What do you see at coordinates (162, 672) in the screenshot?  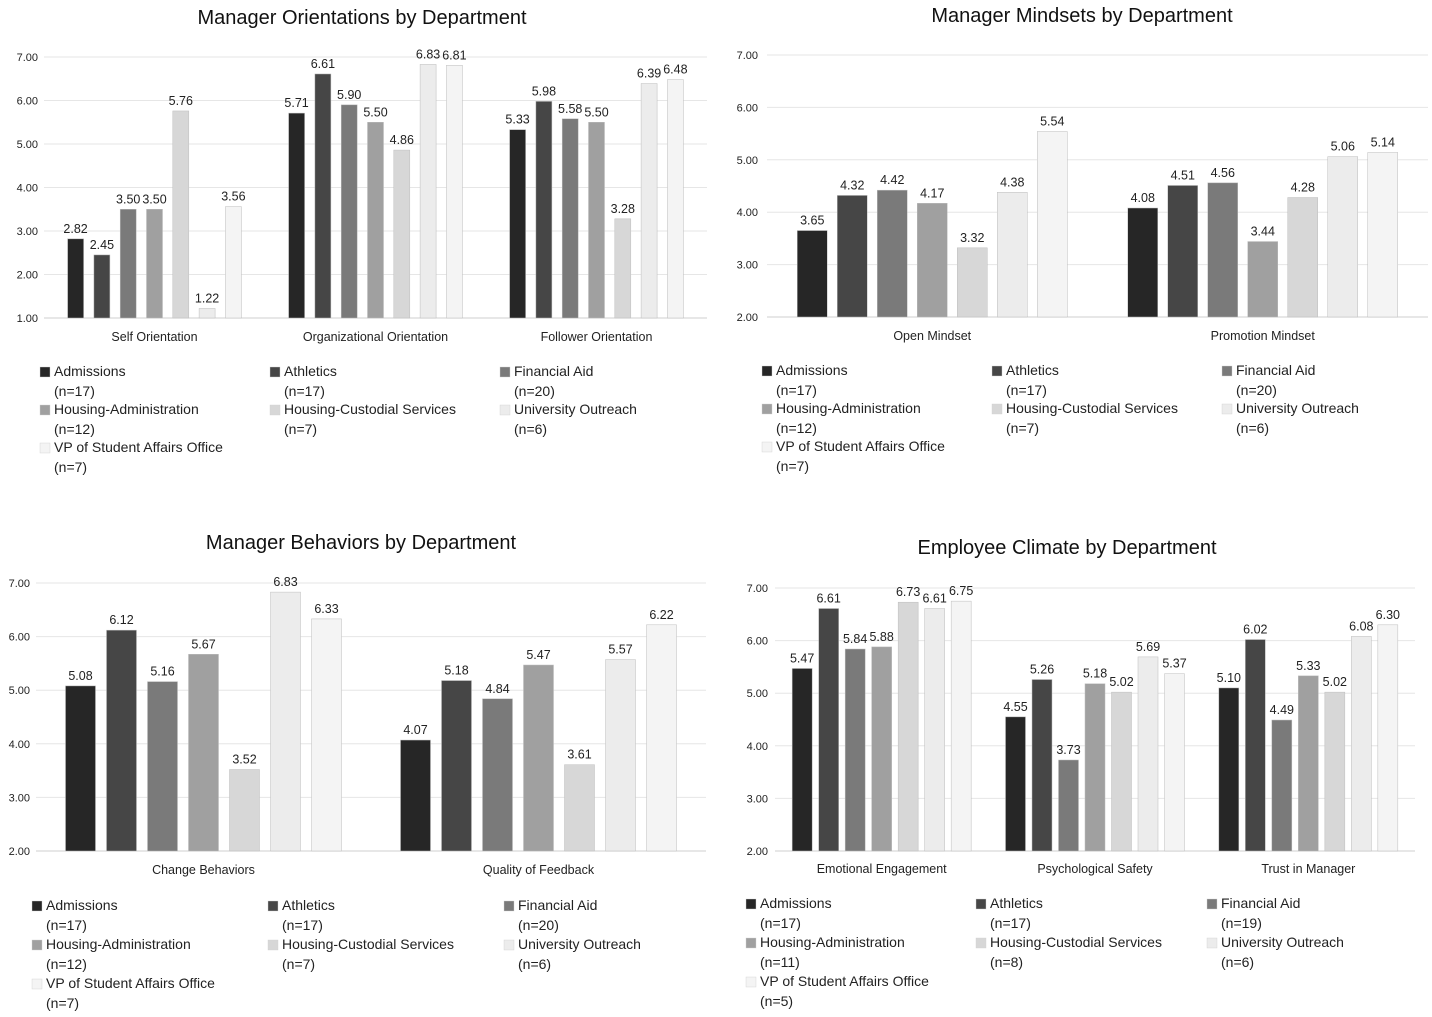 I see `data-label: 5.16` at bounding box center [162, 672].